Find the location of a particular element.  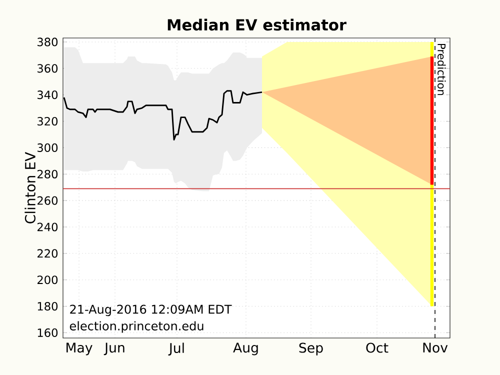

annotation: 21-Aug-2016 12:09AM EDT is located at coordinates (151, 310).